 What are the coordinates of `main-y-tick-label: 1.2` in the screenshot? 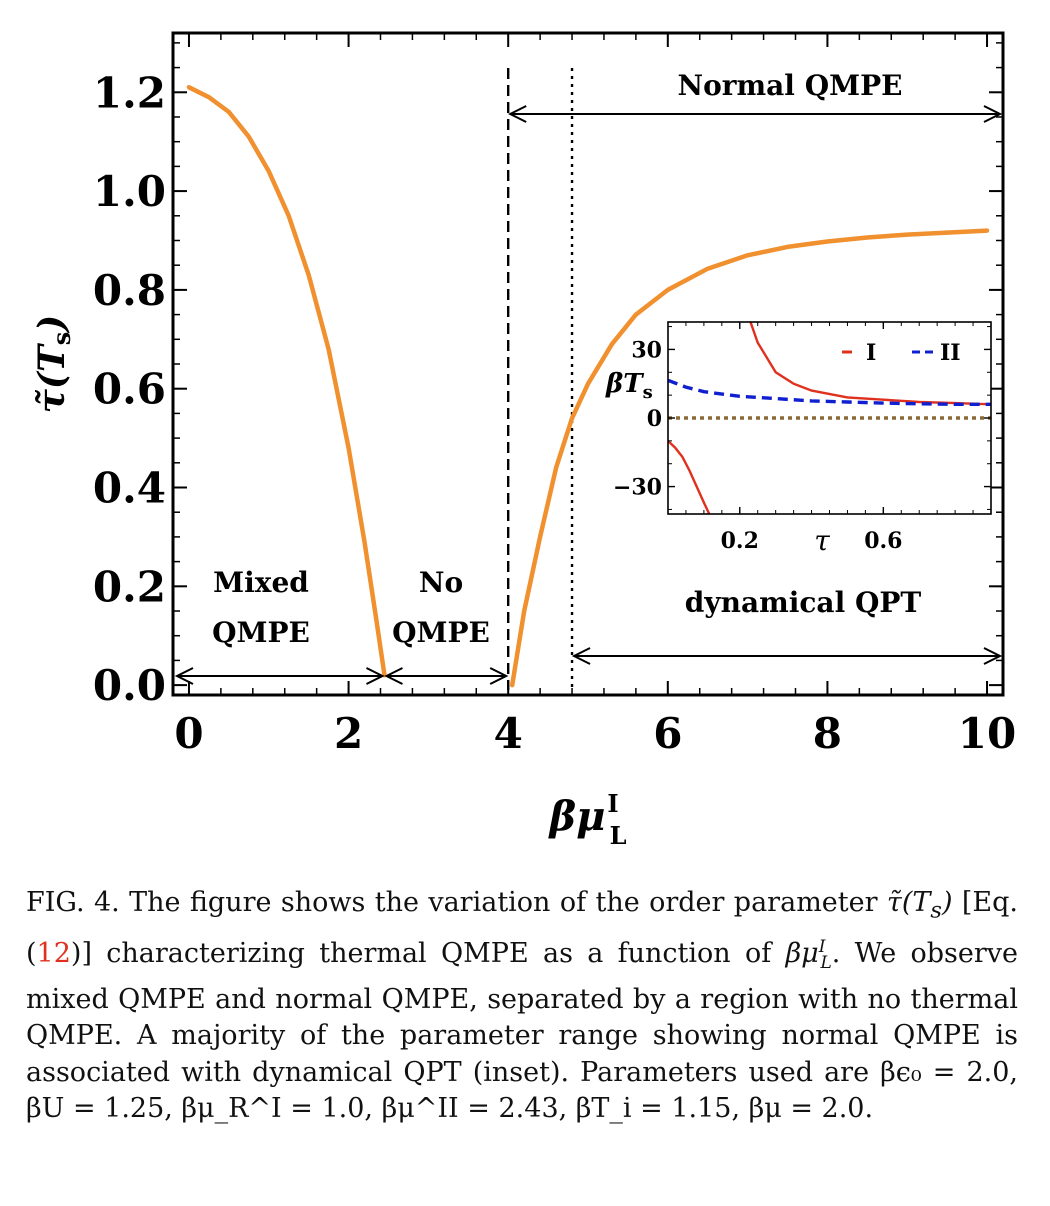 It's located at (129, 92).